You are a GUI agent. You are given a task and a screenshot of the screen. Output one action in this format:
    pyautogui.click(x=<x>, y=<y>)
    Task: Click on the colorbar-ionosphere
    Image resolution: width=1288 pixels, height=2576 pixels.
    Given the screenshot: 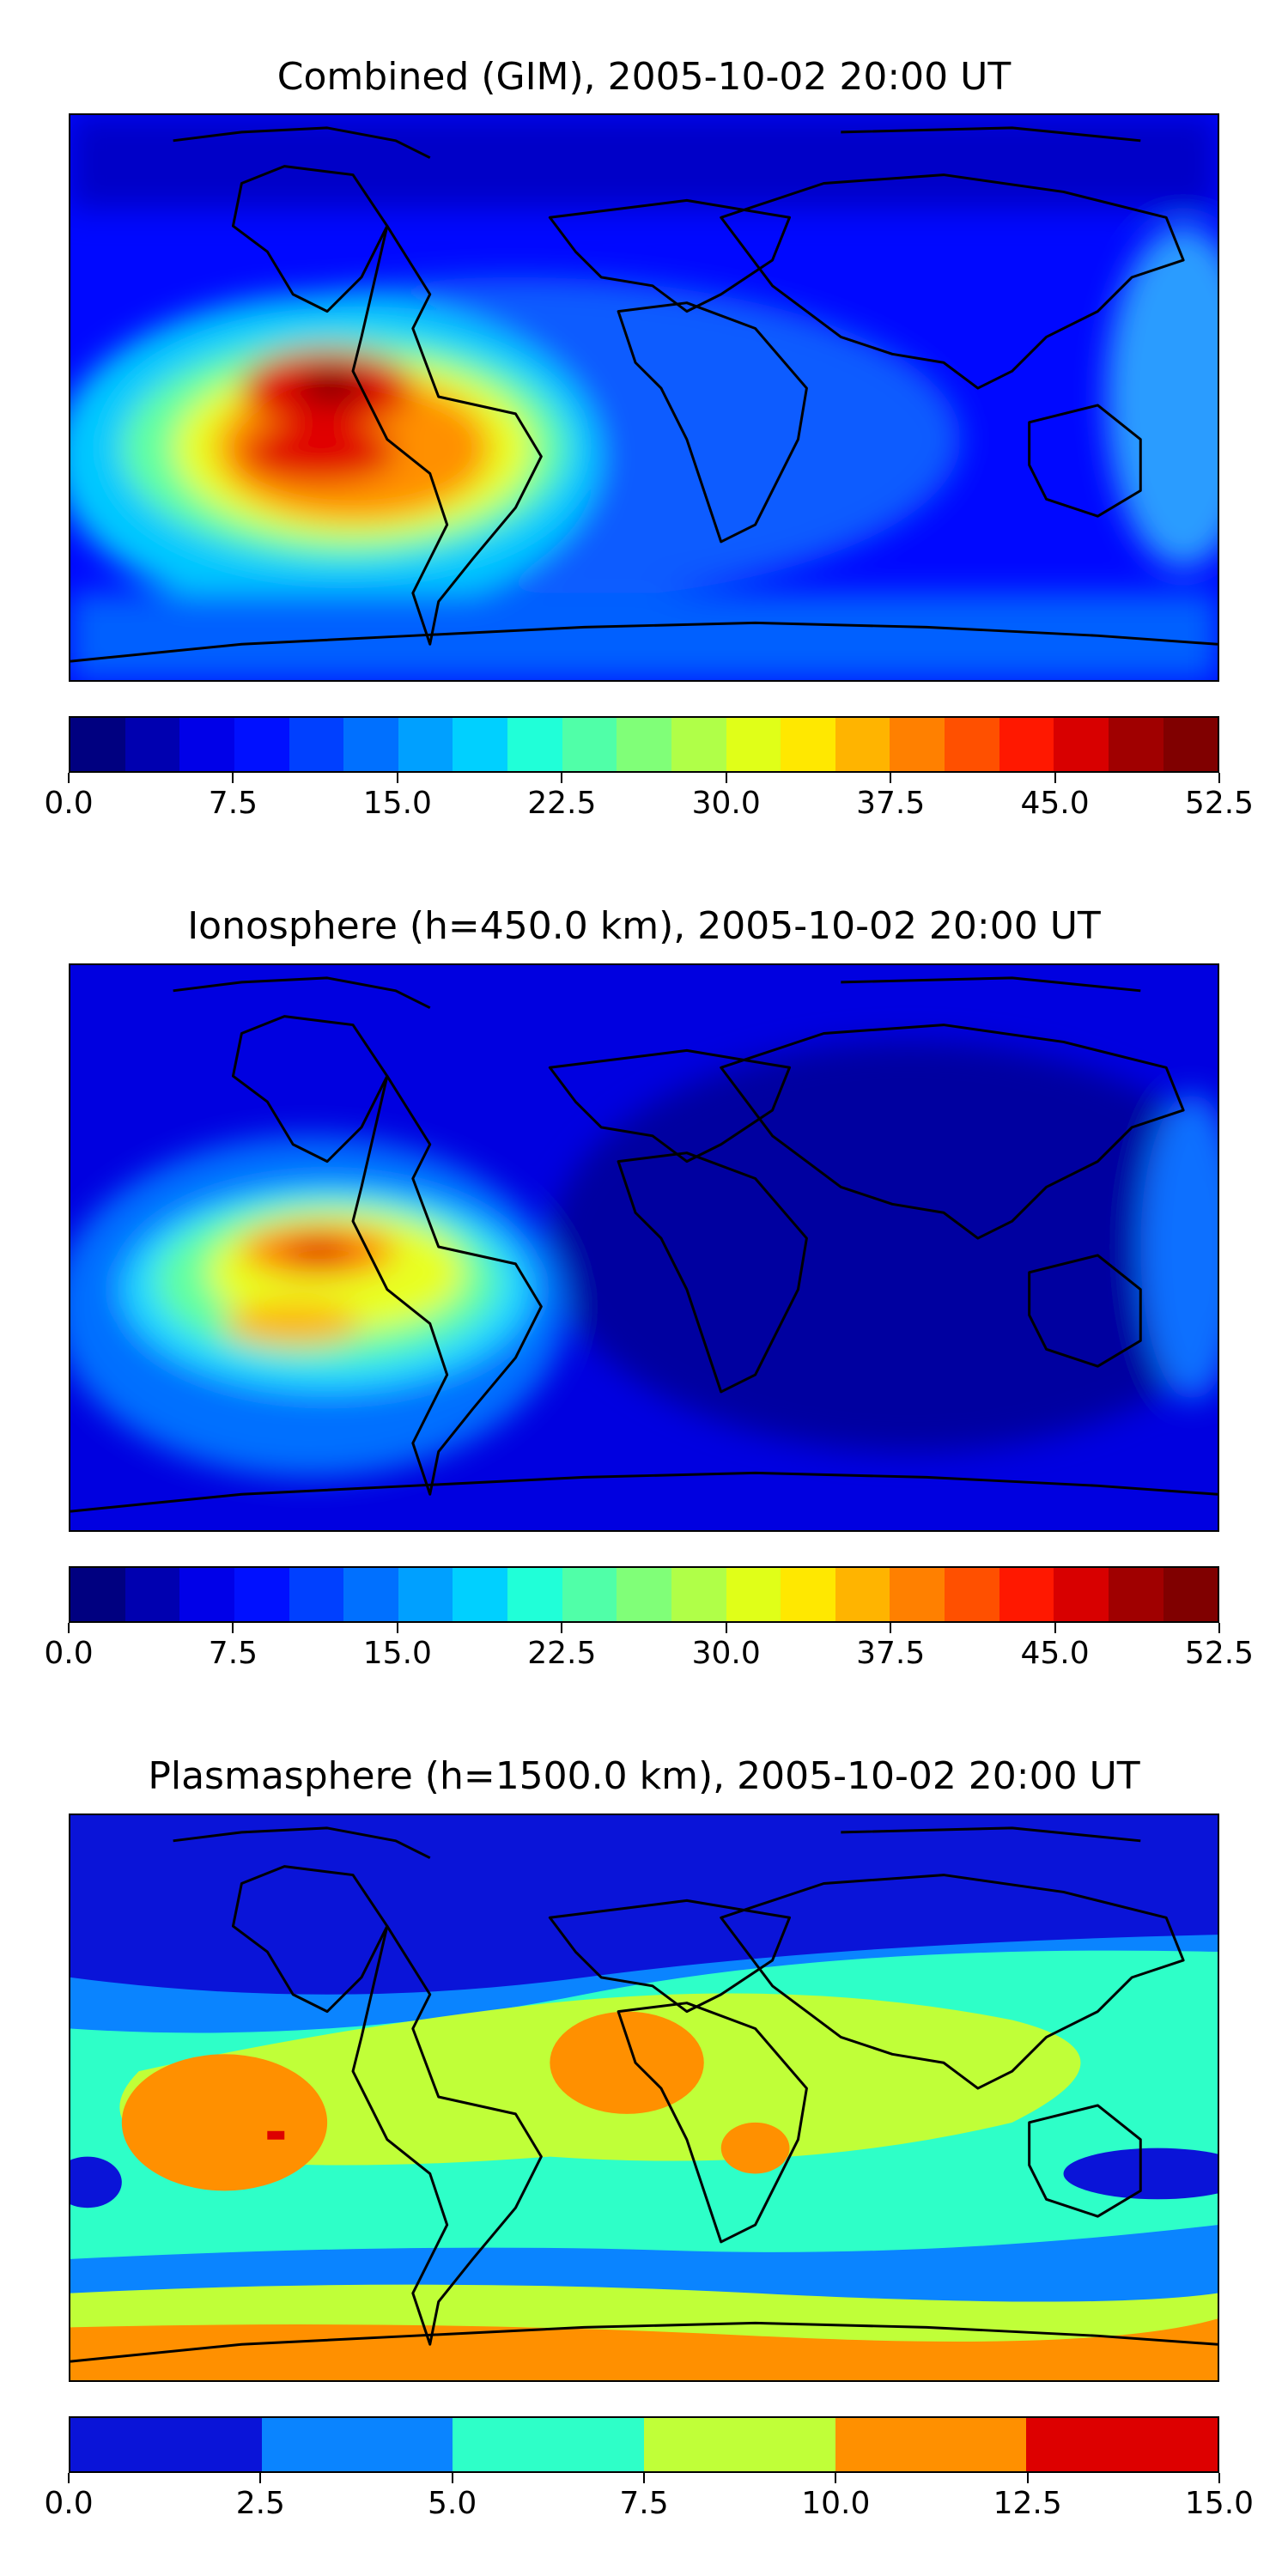 What is the action you would take?
    pyautogui.click(x=644, y=1594)
    